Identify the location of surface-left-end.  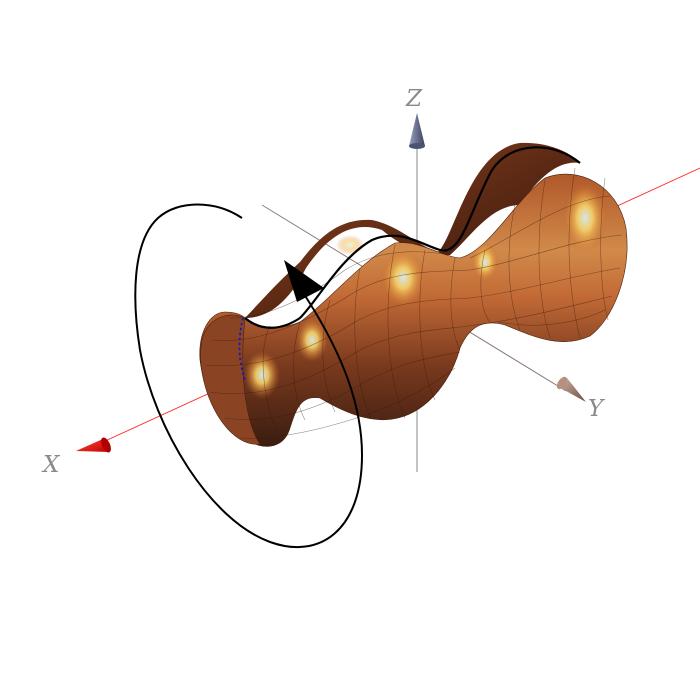
(230, 379).